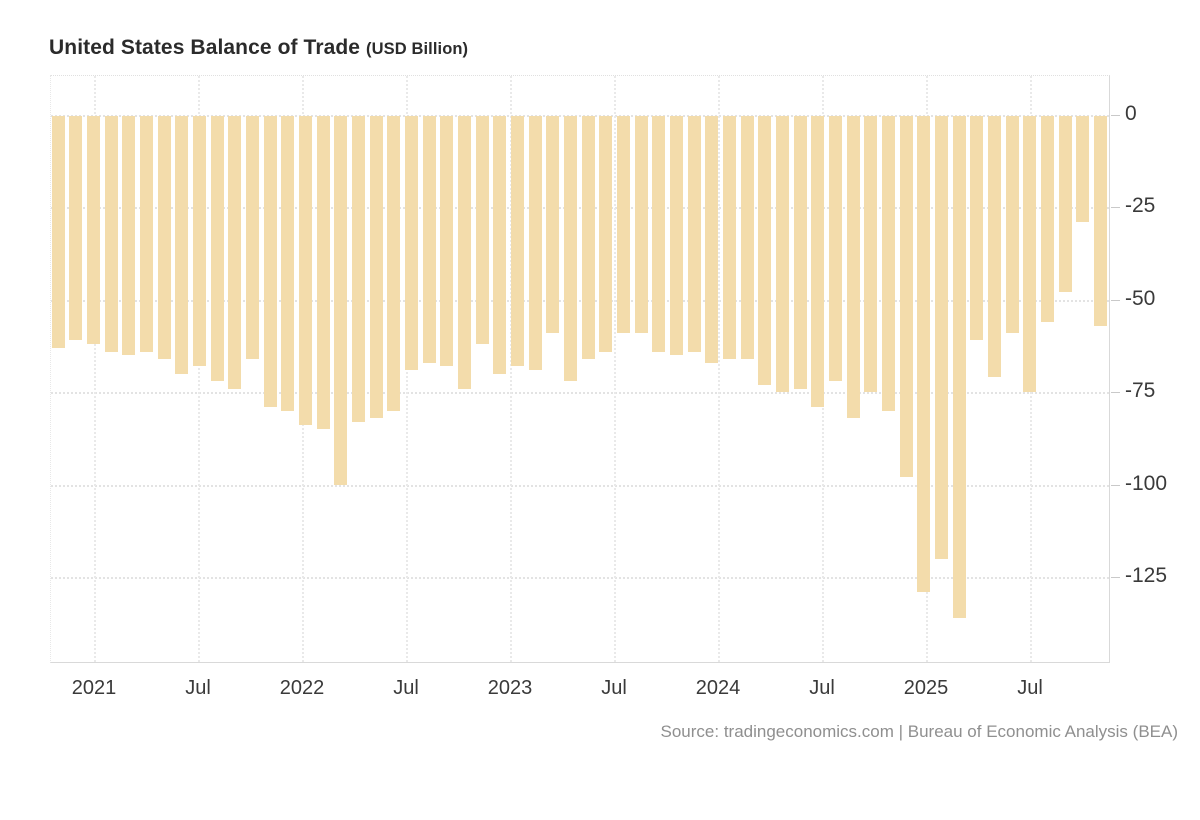 The image size is (1200, 820). Describe the element at coordinates (1140, 391) in the screenshot. I see `y-axis-tick-label: -75` at that location.